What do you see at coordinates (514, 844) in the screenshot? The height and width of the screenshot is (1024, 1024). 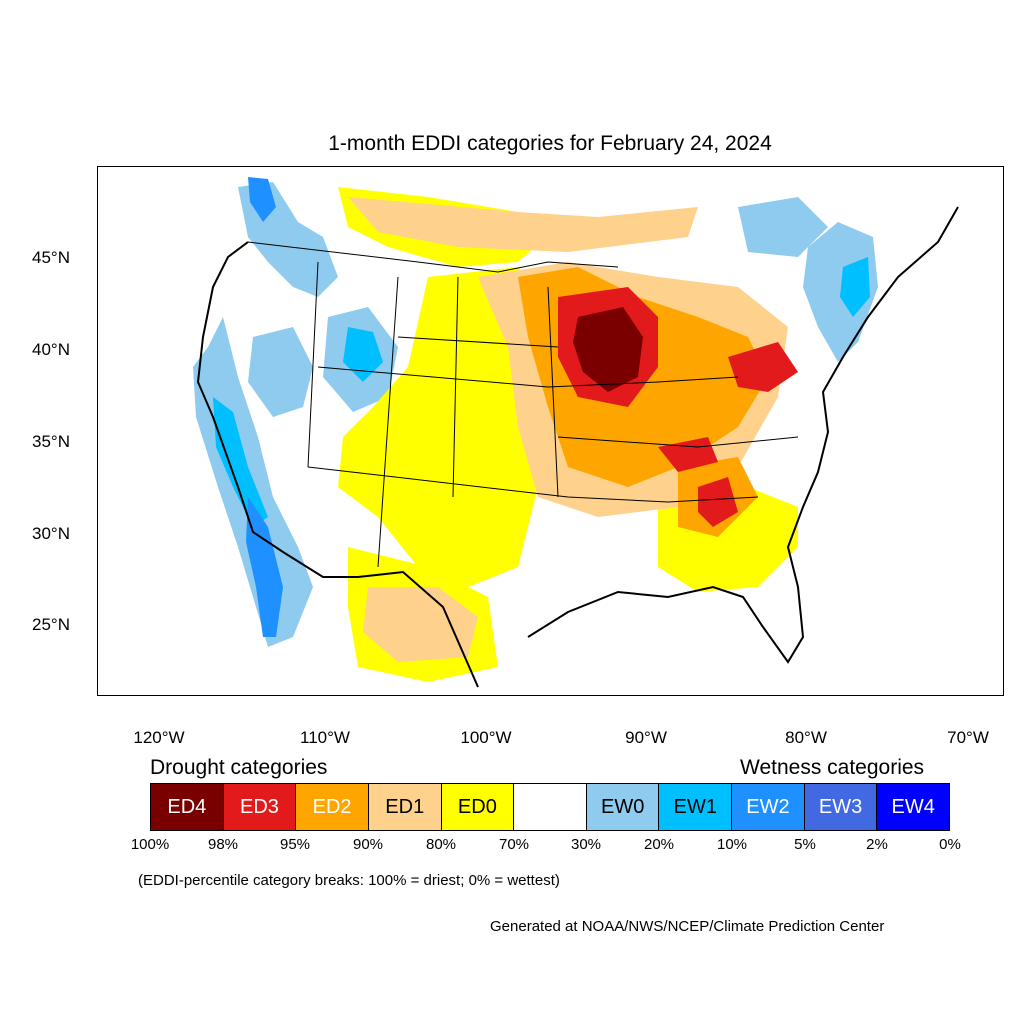 I see `legend-break-label: 70%` at bounding box center [514, 844].